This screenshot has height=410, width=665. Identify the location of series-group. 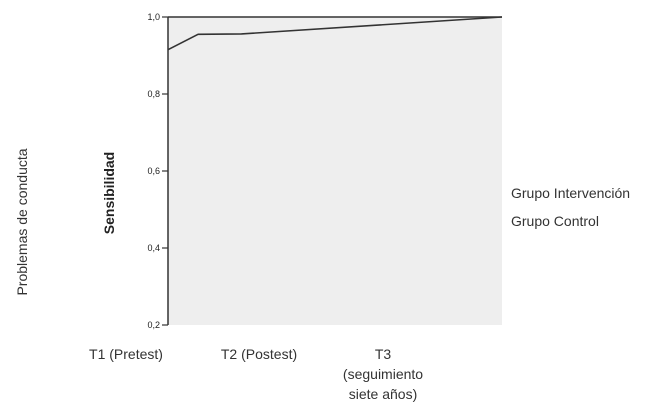
(335, 33).